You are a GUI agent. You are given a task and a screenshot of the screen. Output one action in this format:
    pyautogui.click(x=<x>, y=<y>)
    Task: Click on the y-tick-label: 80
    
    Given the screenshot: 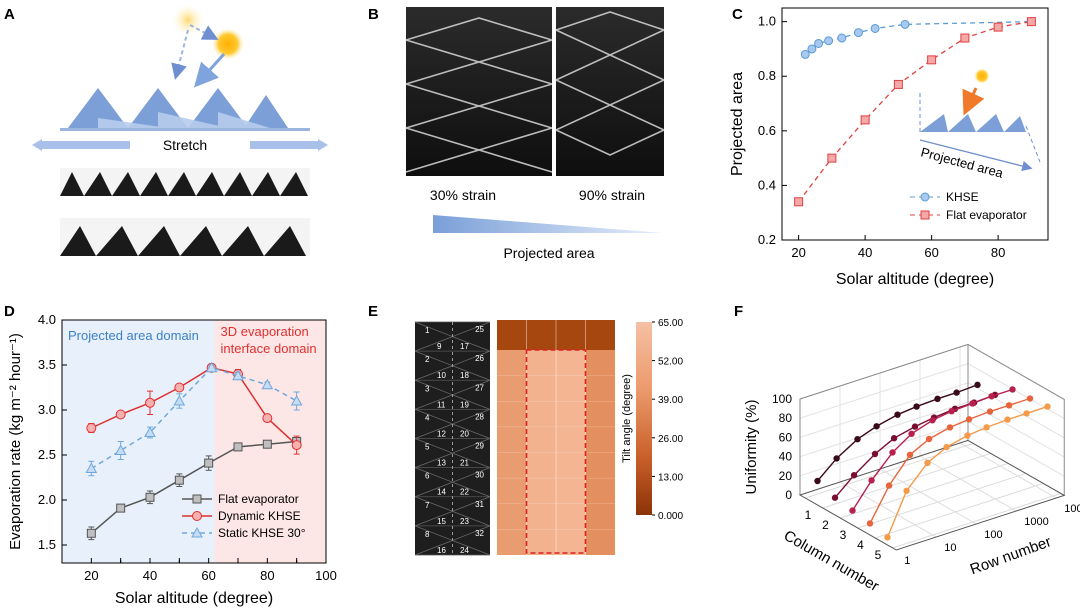 What is the action you would take?
    pyautogui.click(x=786, y=418)
    